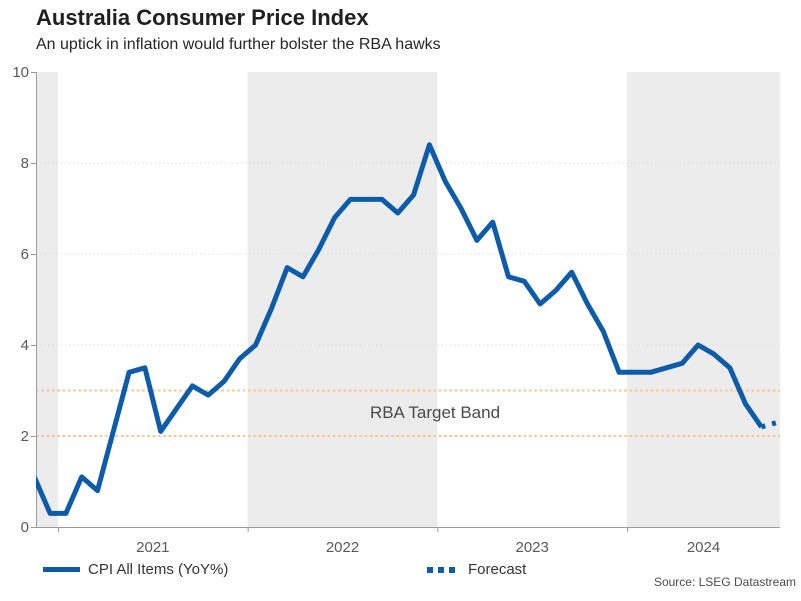 The height and width of the screenshot is (601, 801). I want to click on x-year-label: 2021, so click(152, 547).